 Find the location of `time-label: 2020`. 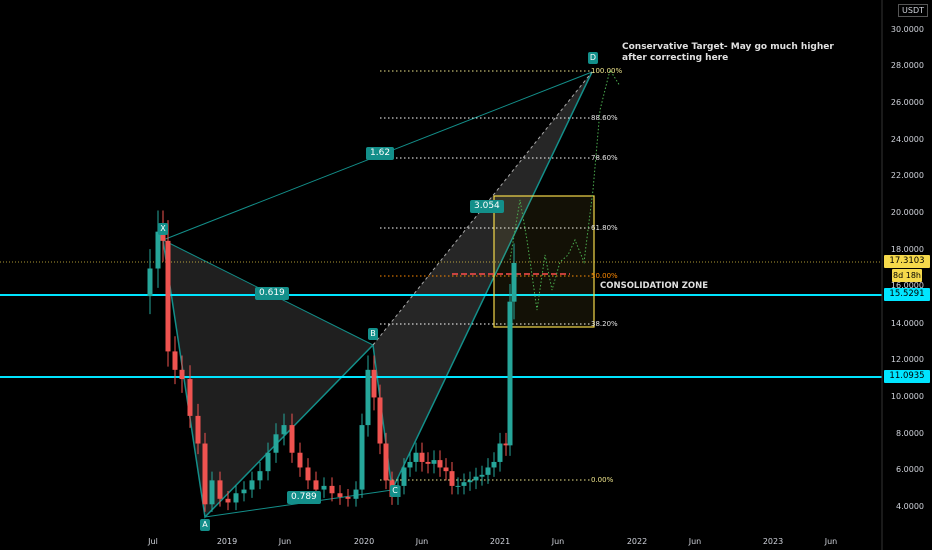

time-label: 2020 is located at coordinates (364, 541).